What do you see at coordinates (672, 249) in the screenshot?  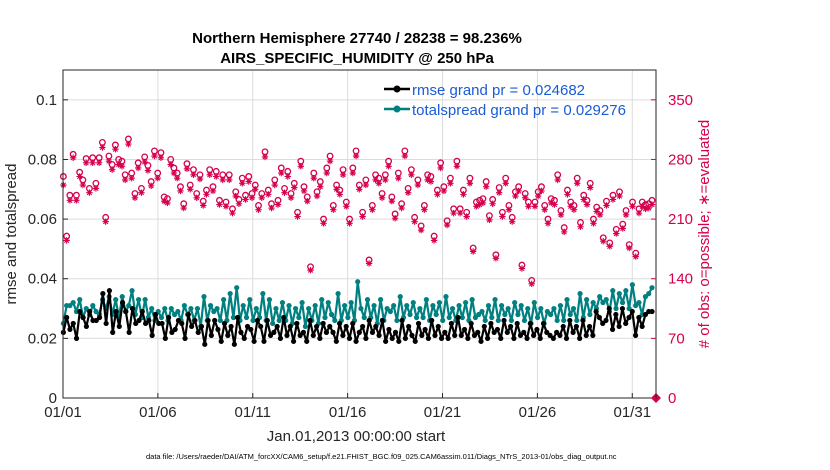 I see `y-ticks-right: 0 70 140 210 280 350` at bounding box center [672, 249].